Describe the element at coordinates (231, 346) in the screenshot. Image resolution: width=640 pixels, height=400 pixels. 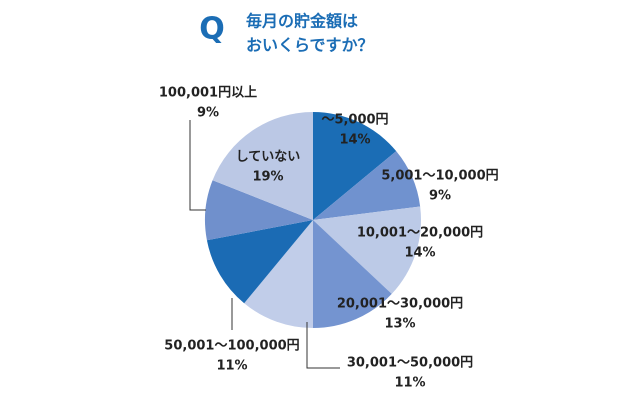
I see `category-label: 50,001〜100,000円` at that location.